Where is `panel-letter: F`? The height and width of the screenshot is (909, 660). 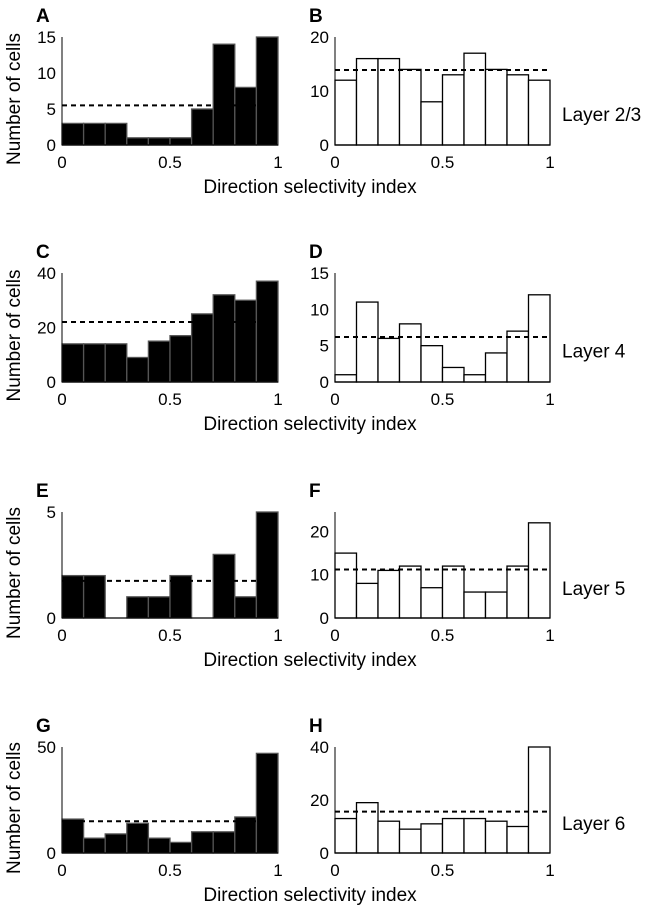 panel-letter: F is located at coordinates (315, 491).